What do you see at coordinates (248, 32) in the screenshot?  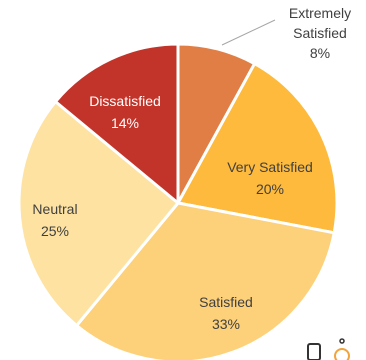 I see `leader-line` at bounding box center [248, 32].